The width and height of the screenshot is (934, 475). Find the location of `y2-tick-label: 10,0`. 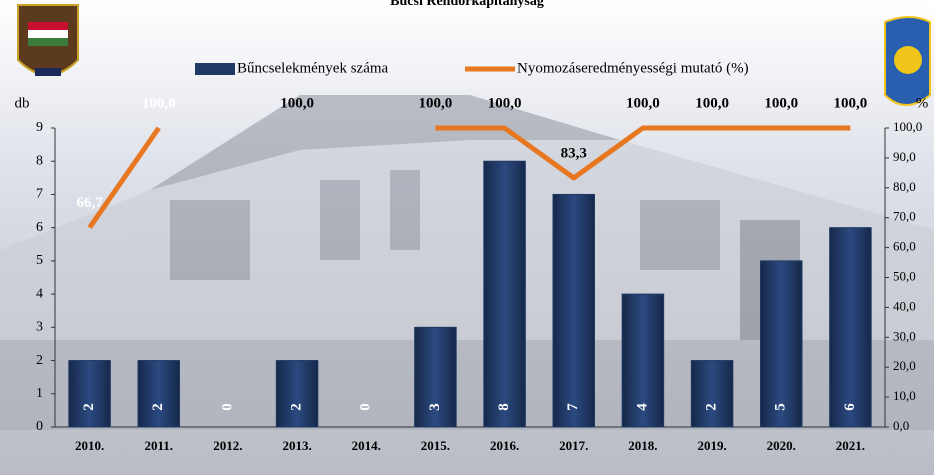

y2-tick-label: 10,0 is located at coordinates (904, 395).